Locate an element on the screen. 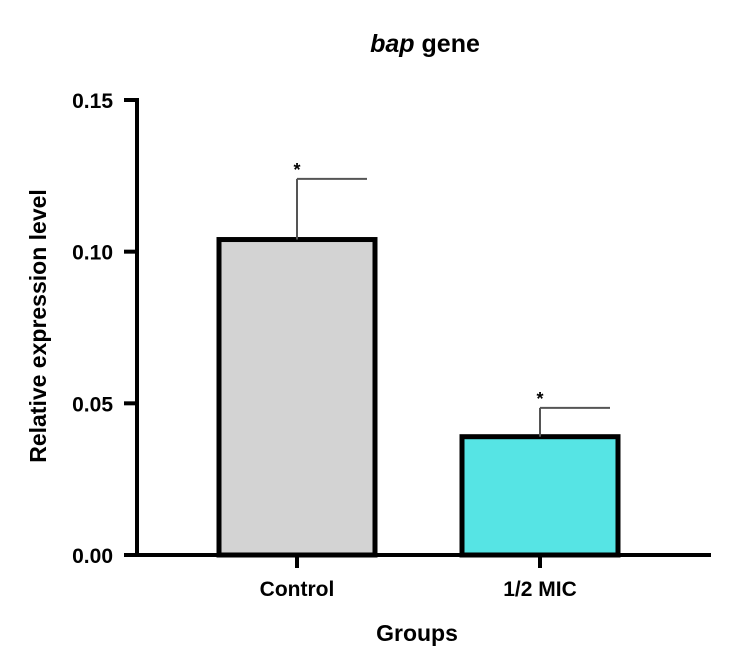 The height and width of the screenshot is (667, 733). x-tick-label: 1/2 MIC is located at coordinates (540, 589).